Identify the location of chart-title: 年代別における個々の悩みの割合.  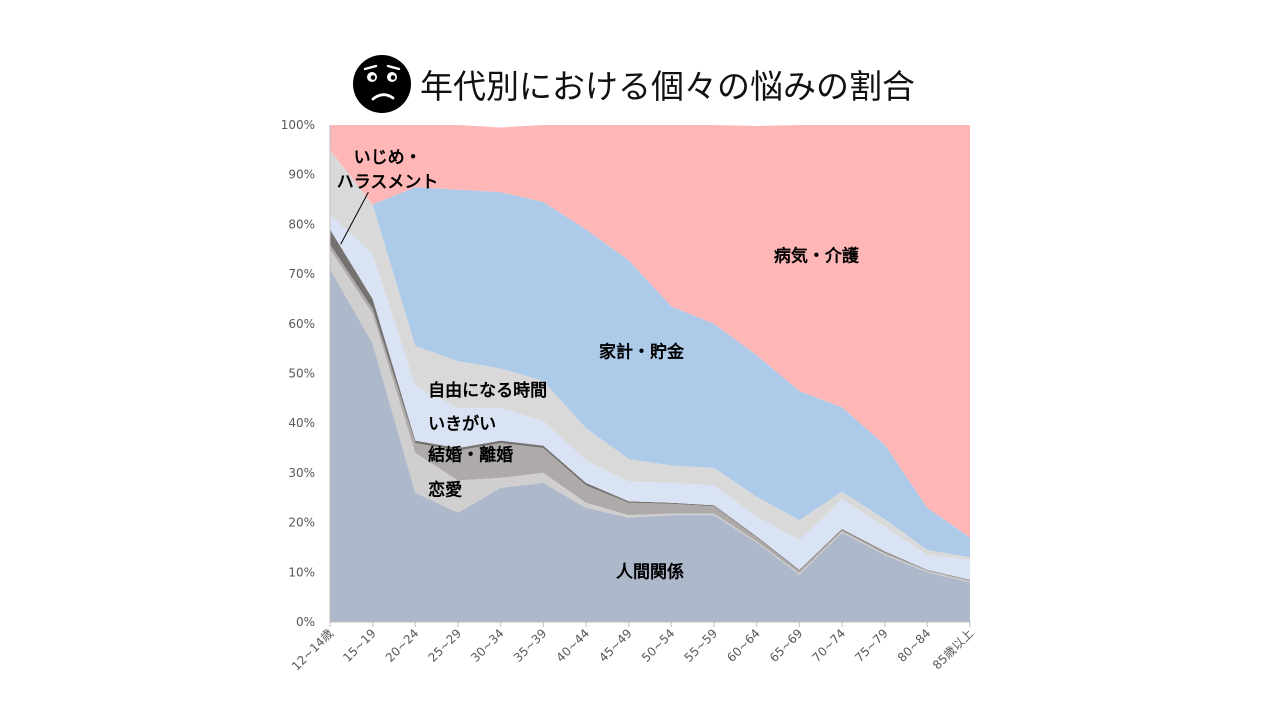
(633, 84).